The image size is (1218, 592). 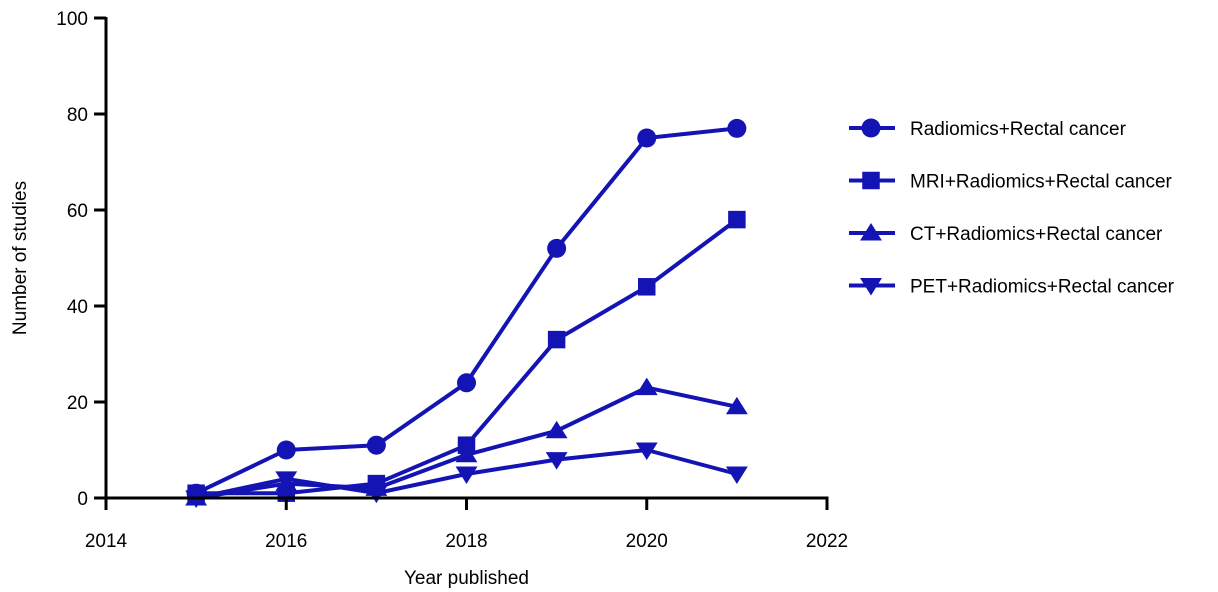 What do you see at coordinates (827, 541) in the screenshot?
I see `x-tick-label: 2022` at bounding box center [827, 541].